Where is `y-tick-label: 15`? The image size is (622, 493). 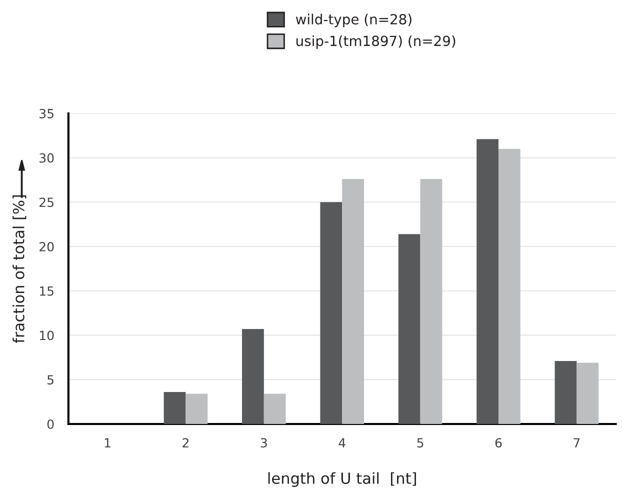
y-tick-label: 15 is located at coordinates (47, 291).